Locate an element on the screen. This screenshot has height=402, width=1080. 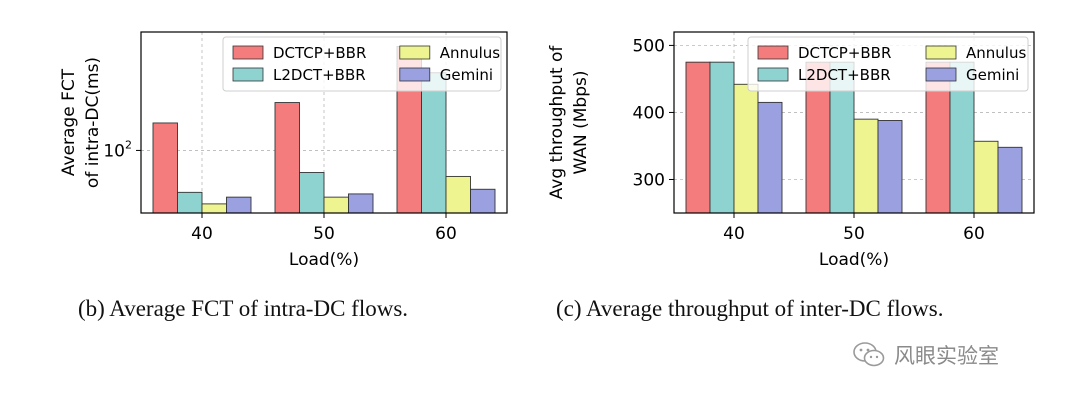
watermark: 风眼实验室 is located at coordinates (925, 355).